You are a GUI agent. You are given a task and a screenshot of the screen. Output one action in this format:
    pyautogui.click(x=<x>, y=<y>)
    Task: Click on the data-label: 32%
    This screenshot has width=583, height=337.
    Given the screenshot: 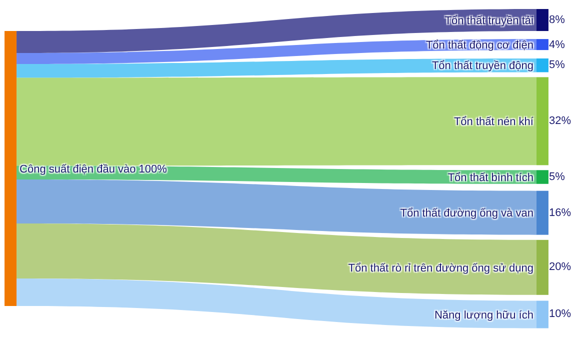 What is the action you would take?
    pyautogui.click(x=560, y=121)
    